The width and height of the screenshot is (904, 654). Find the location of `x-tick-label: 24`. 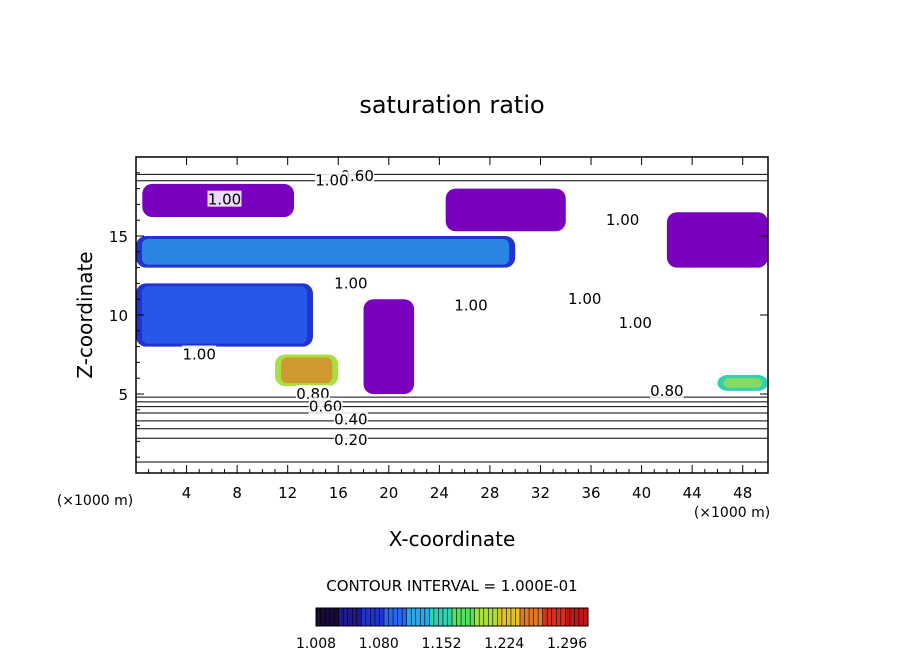

x-tick-label: 24 is located at coordinates (439, 493).